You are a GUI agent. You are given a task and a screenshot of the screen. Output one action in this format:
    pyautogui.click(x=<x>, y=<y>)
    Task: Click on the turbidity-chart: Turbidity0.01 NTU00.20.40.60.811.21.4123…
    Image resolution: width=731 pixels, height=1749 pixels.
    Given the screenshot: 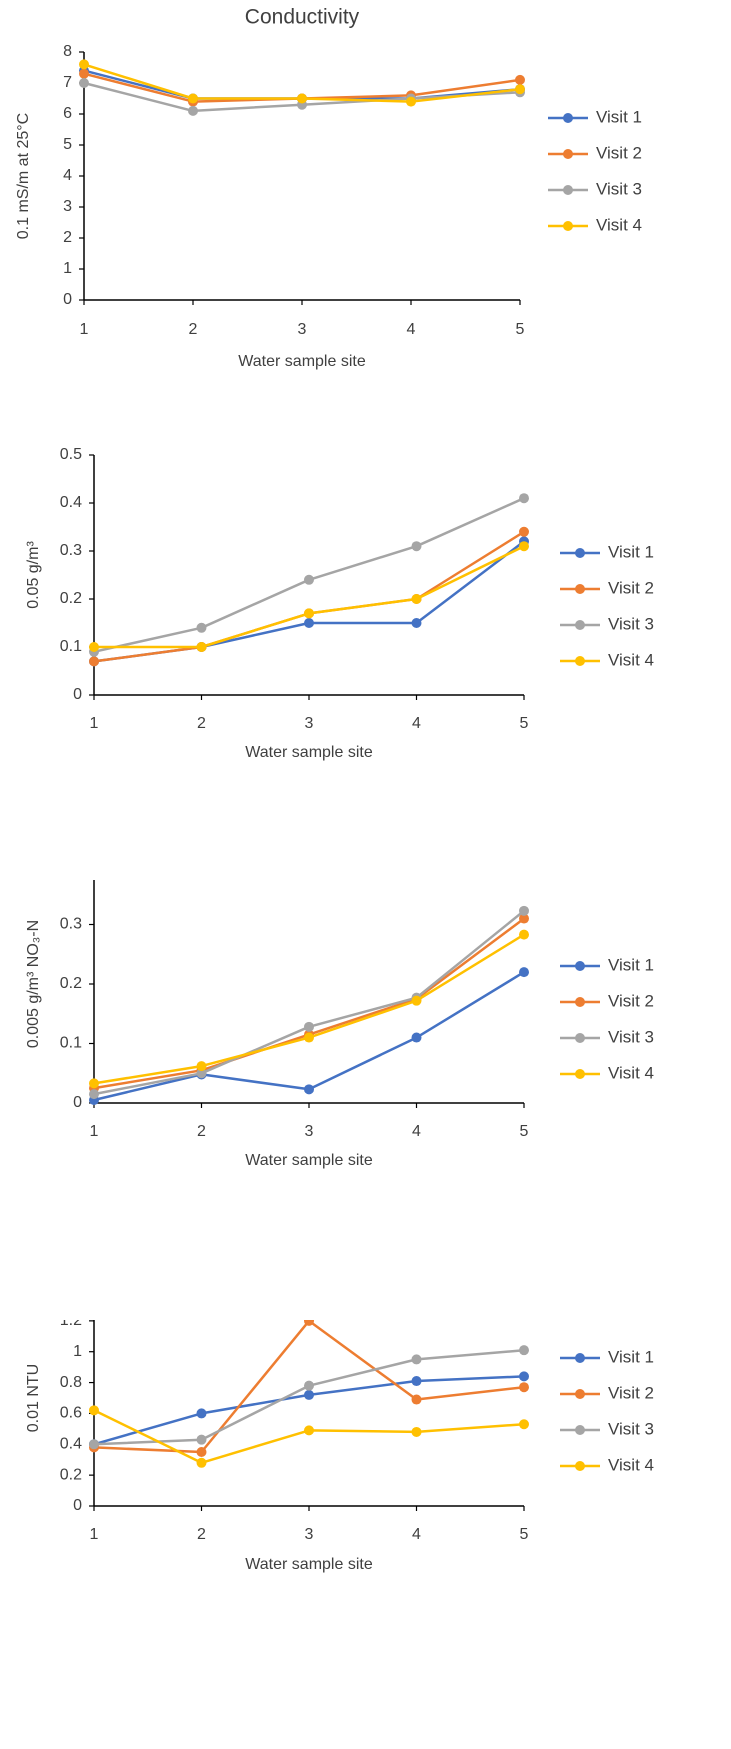 What is the action you would take?
    pyautogui.click(x=339, y=1446)
    